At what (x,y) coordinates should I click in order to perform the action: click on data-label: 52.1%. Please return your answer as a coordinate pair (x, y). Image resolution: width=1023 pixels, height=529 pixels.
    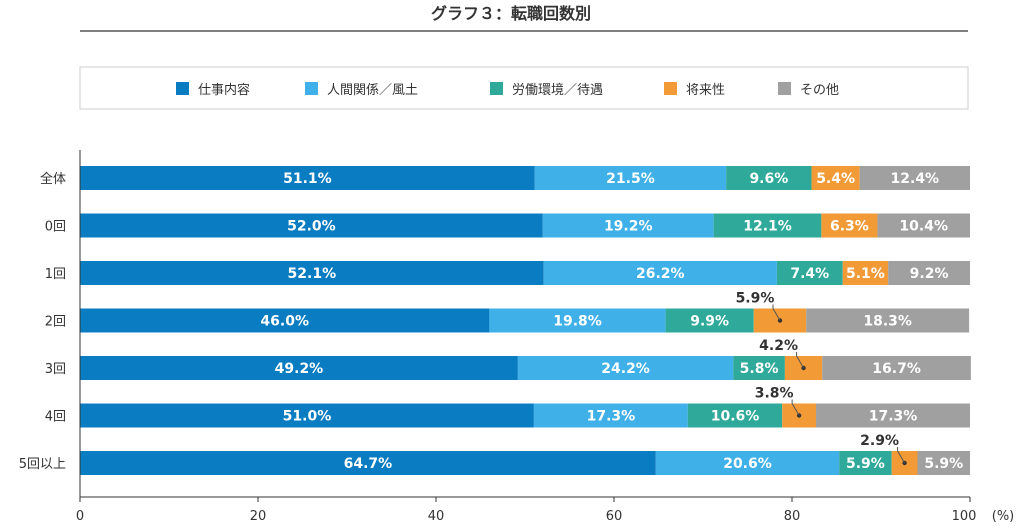
    Looking at the image, I should click on (312, 274).